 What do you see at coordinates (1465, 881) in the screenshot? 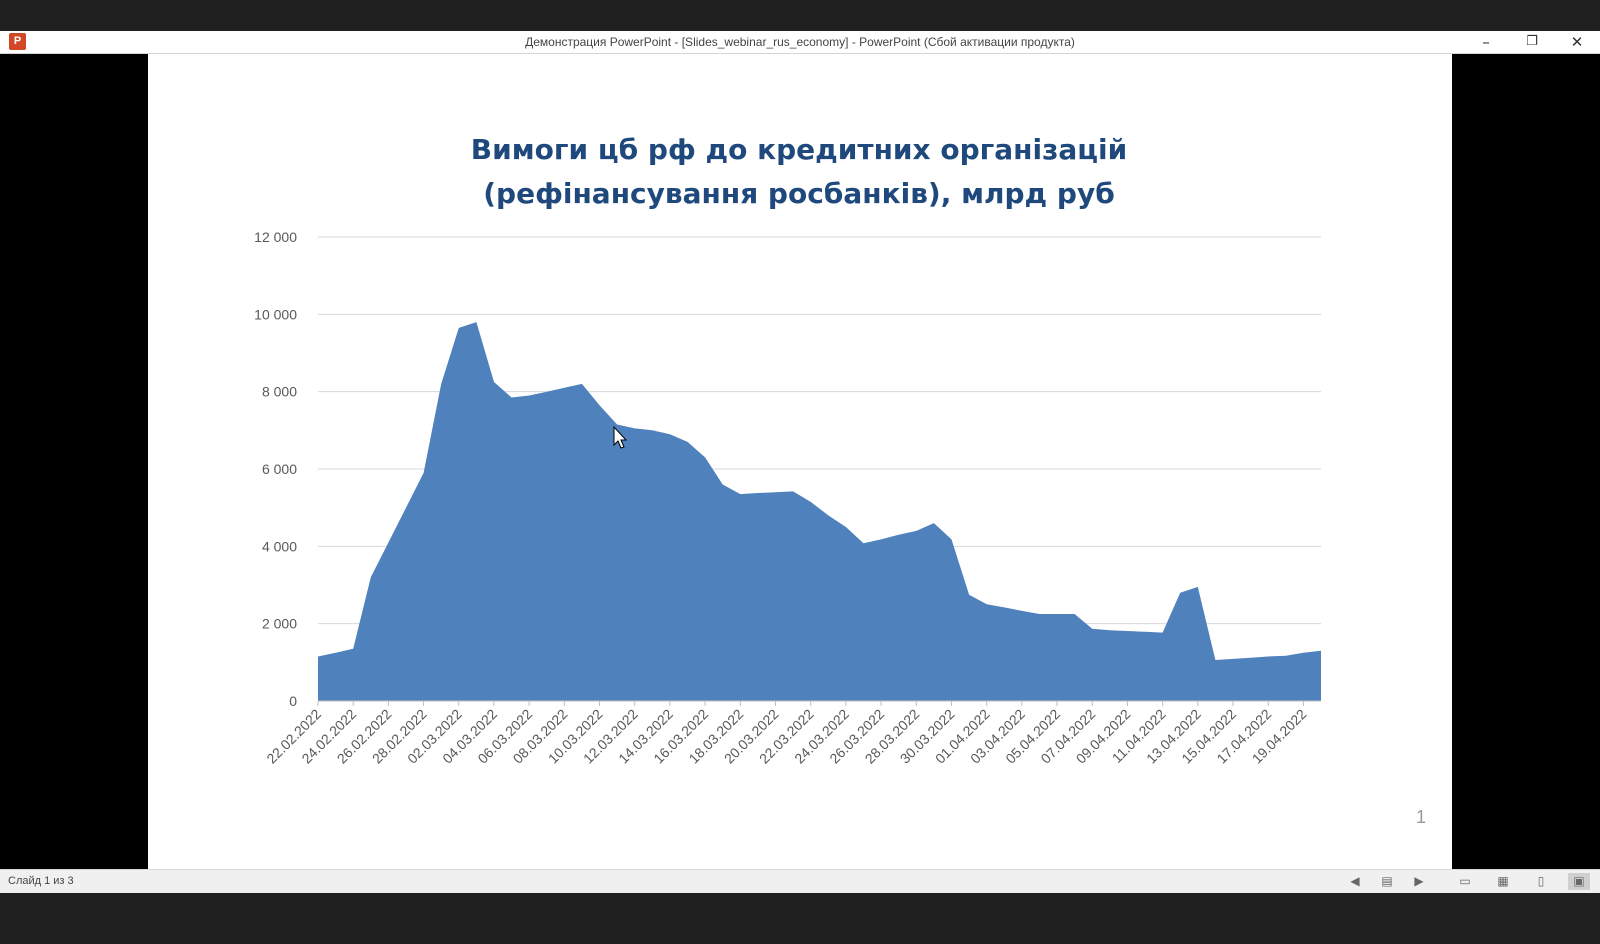
I see `normal-view-icon: ▭` at bounding box center [1465, 881].